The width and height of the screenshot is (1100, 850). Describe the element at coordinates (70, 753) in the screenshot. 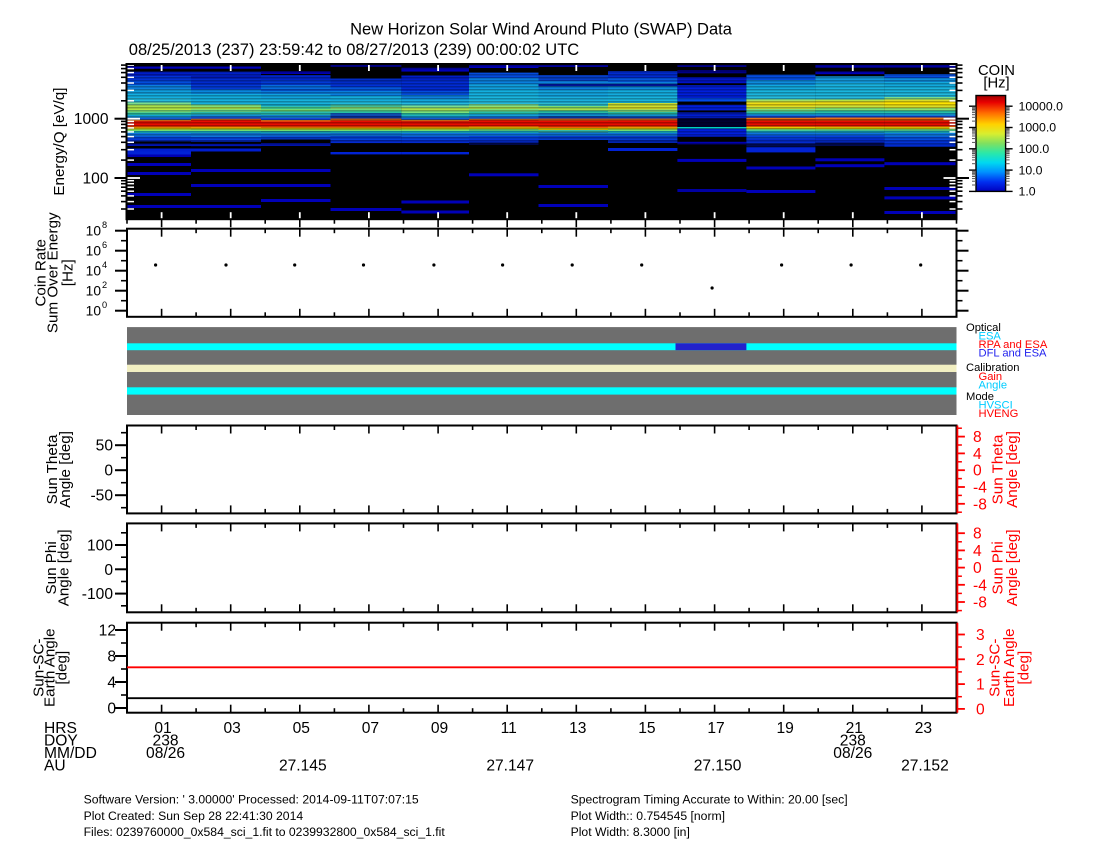

I see `svg-text: MM/DD` at that location.